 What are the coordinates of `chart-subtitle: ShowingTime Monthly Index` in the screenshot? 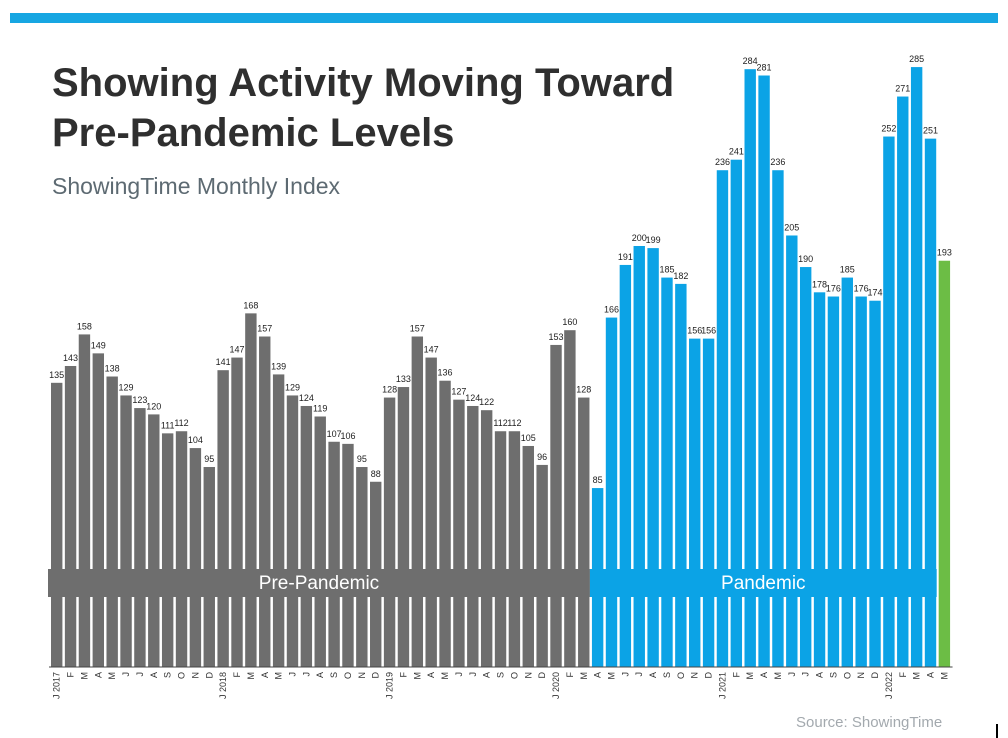 It's located at (196, 186).